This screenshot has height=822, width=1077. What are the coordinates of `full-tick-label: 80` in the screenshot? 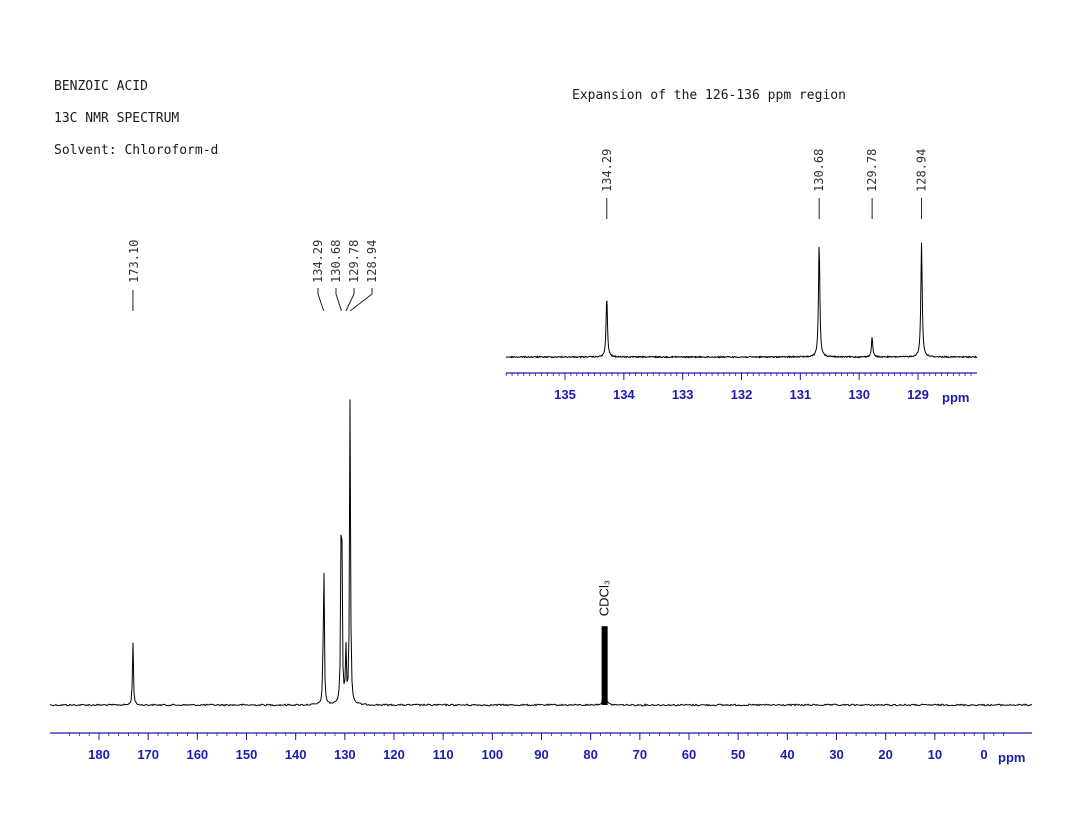 It's located at (590, 754).